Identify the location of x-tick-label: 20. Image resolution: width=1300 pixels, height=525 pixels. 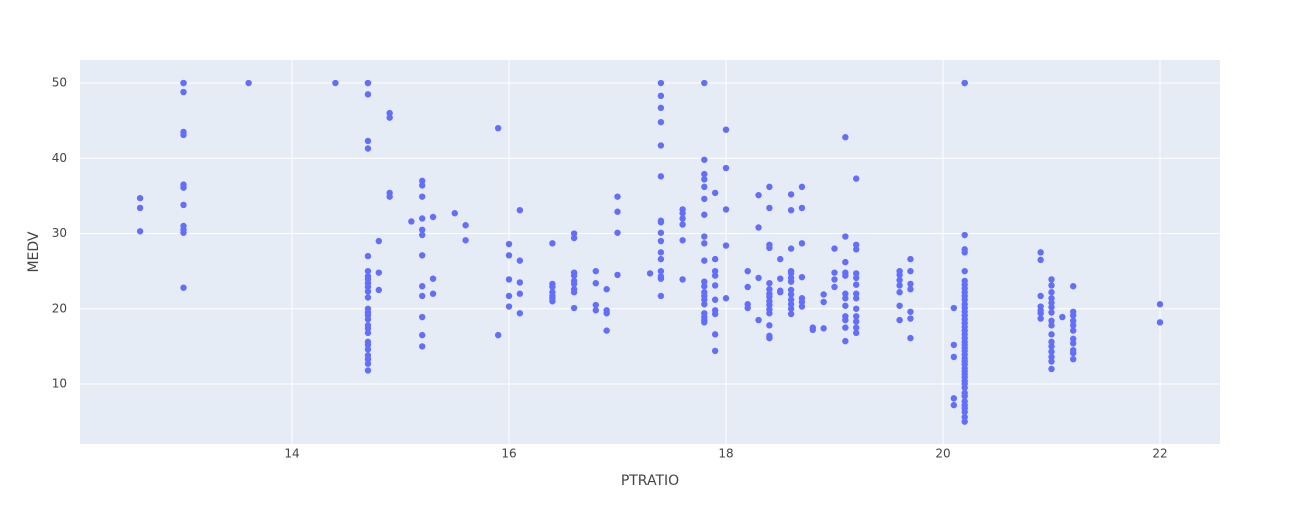
(942, 454).